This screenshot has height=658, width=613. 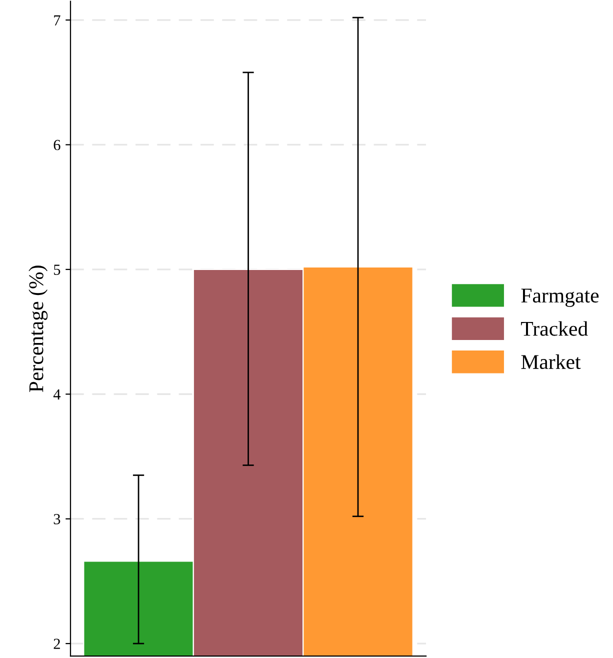 What do you see at coordinates (57, 643) in the screenshot?
I see `y-tick-label: 2` at bounding box center [57, 643].